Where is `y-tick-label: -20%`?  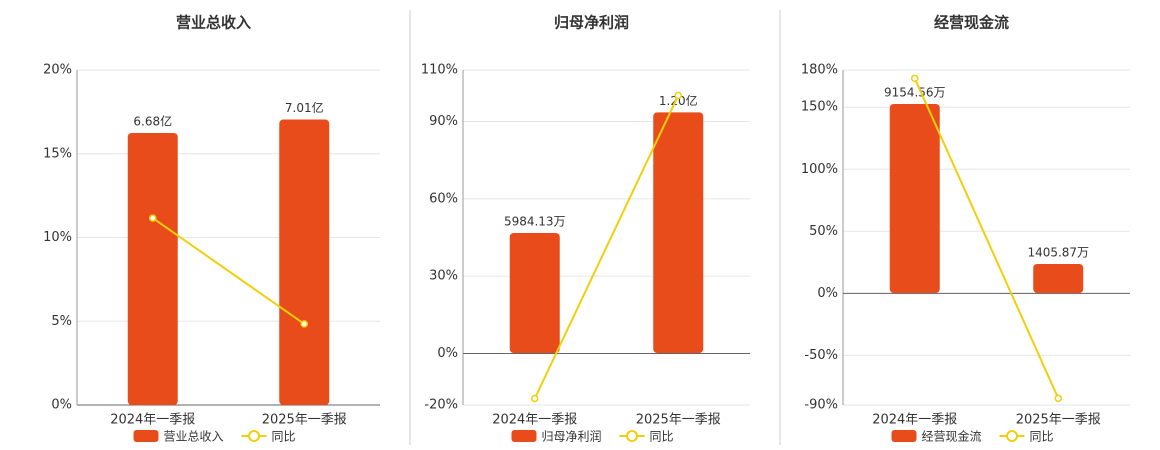
y-tick-label: -20% is located at coordinates (441, 405).